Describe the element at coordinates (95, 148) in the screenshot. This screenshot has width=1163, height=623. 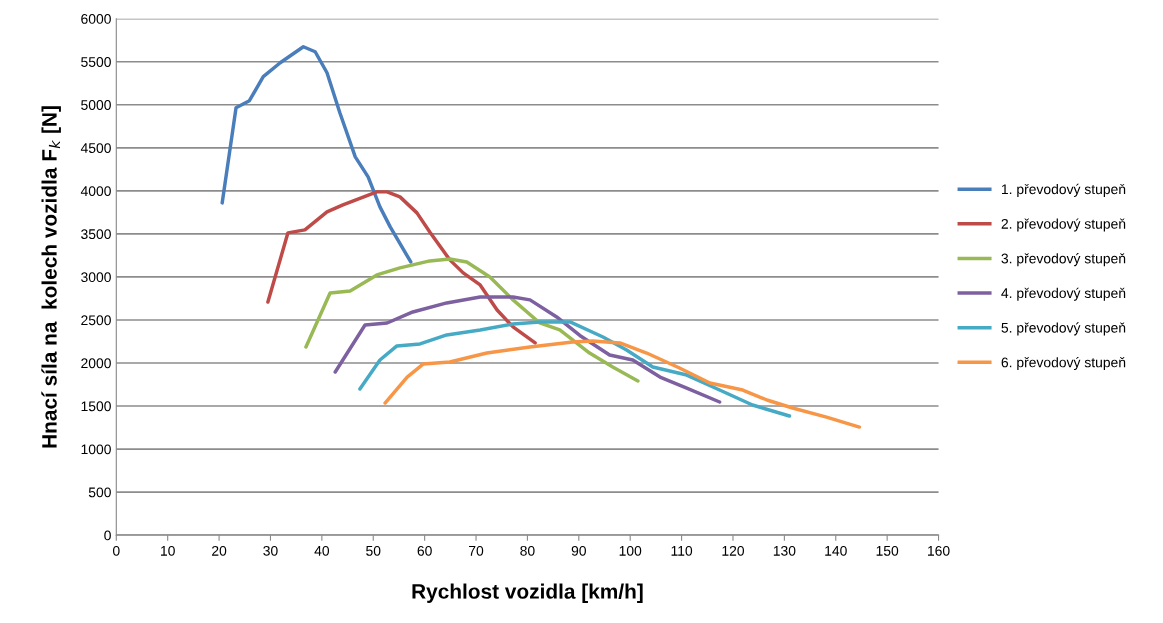
I see `y-tick-label: 4500` at that location.